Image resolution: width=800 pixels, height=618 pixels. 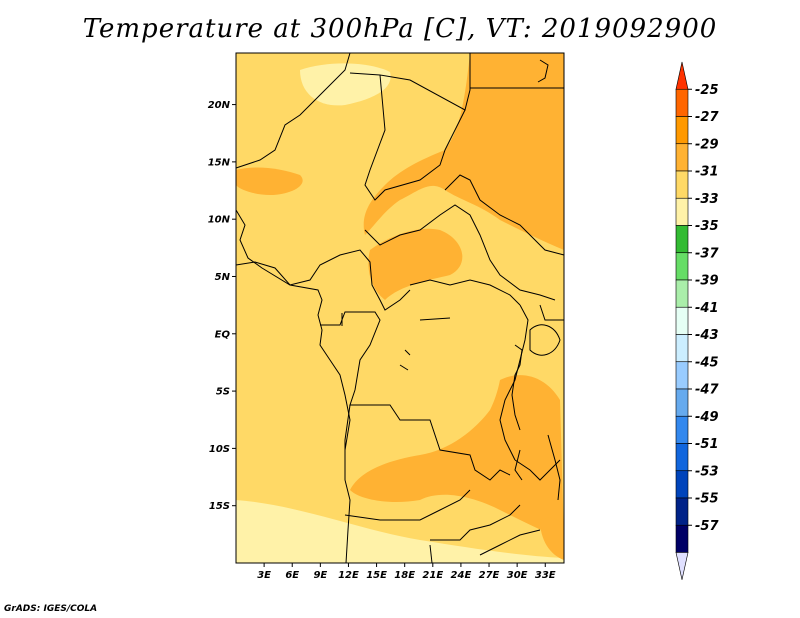 I want to click on field-warm-central, so click(x=415, y=264).